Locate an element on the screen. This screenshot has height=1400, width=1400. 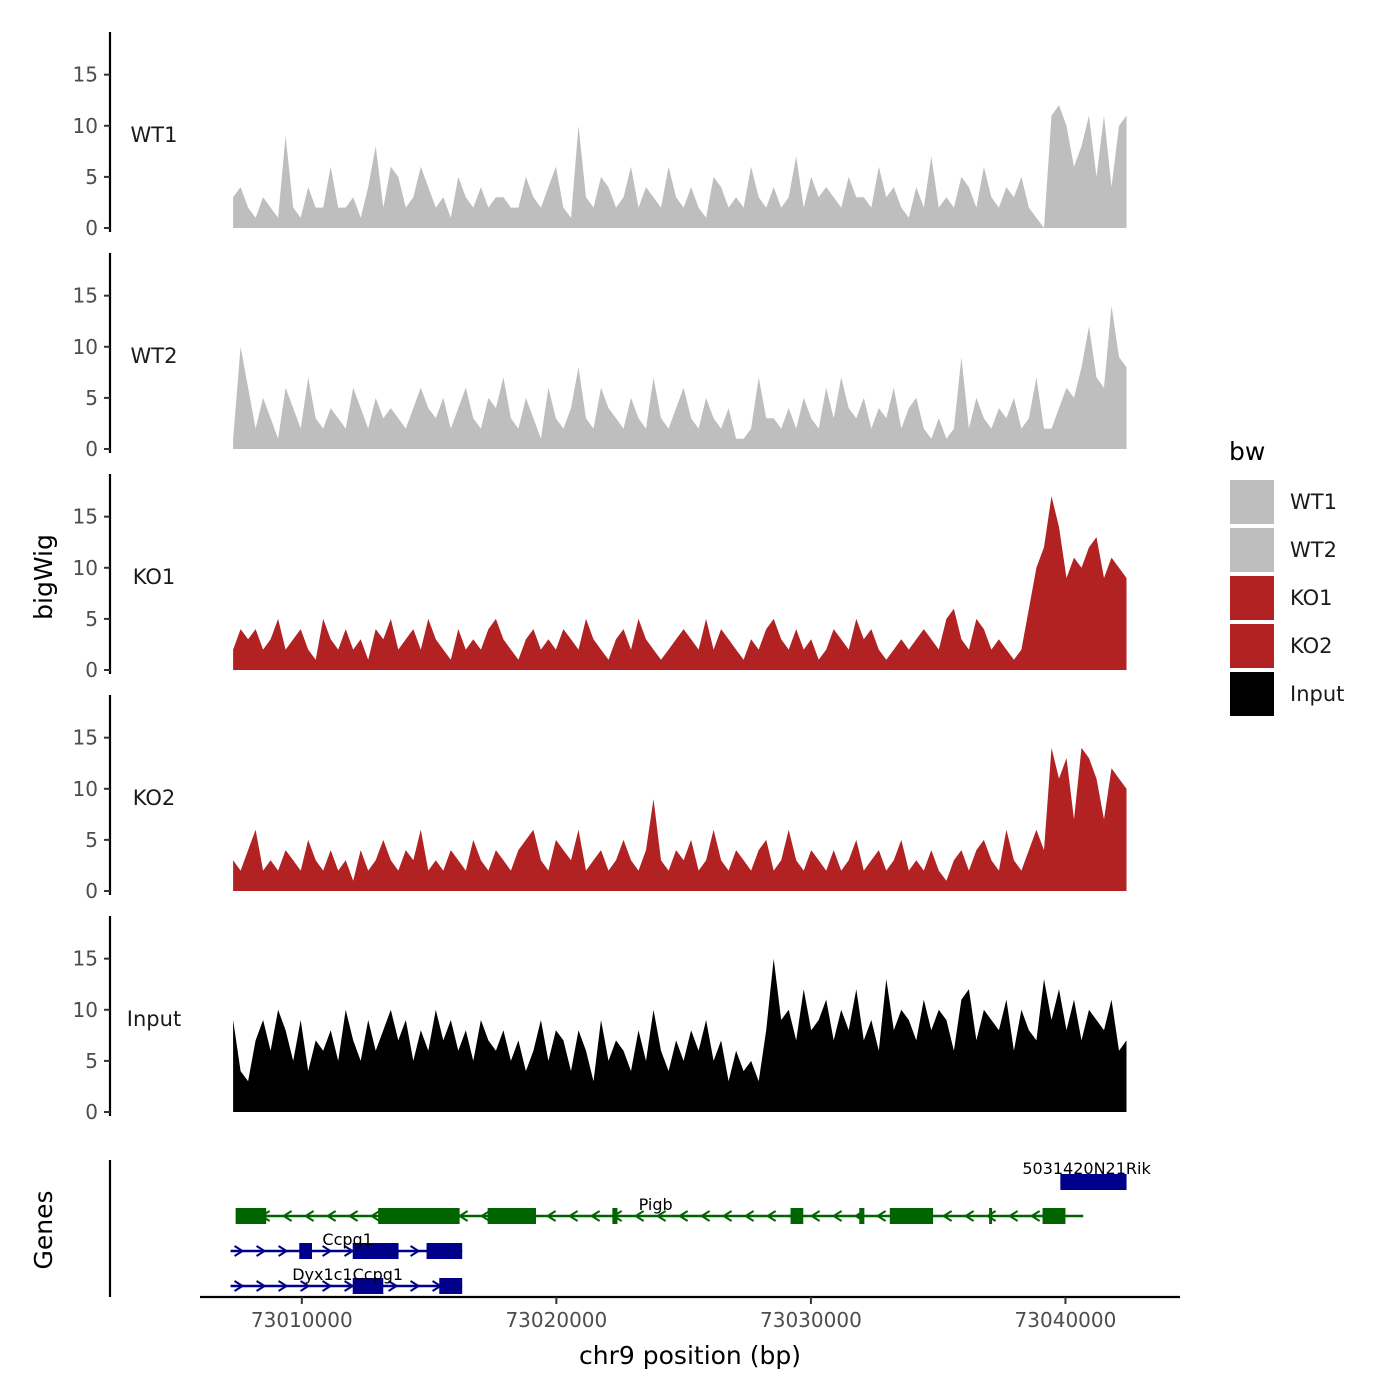
gene-label: Dyx1c1Ccpg1 is located at coordinates (347, 1274).